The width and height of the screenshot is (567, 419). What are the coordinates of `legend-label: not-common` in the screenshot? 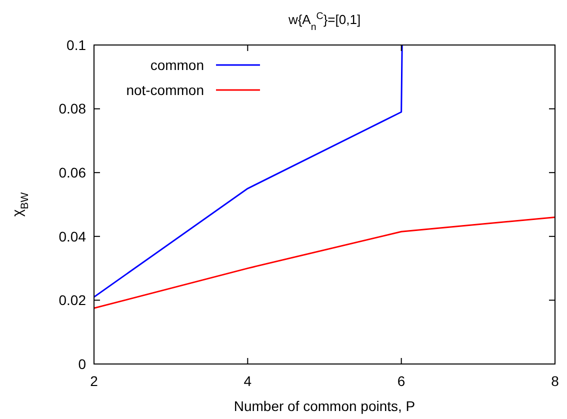 It's located at (165, 90).